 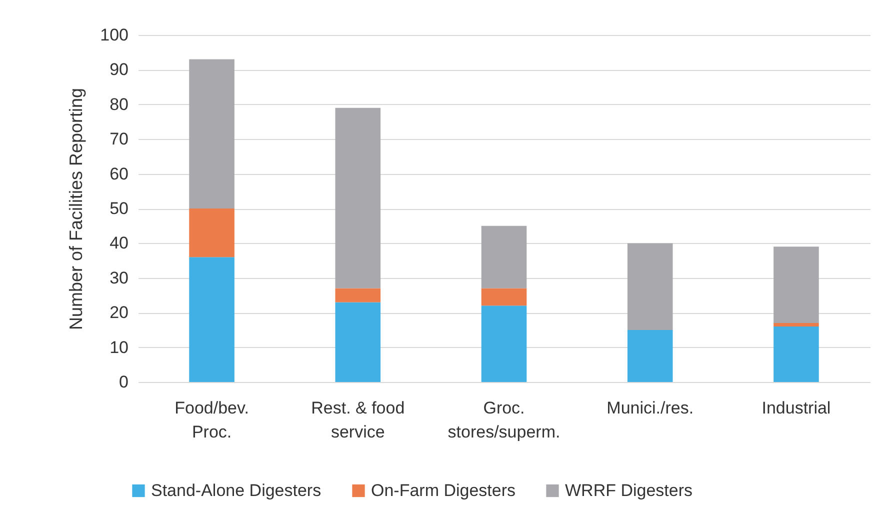 What do you see at coordinates (236, 490) in the screenshot?
I see `legend-label: Stand-Alone Digesters` at bounding box center [236, 490].